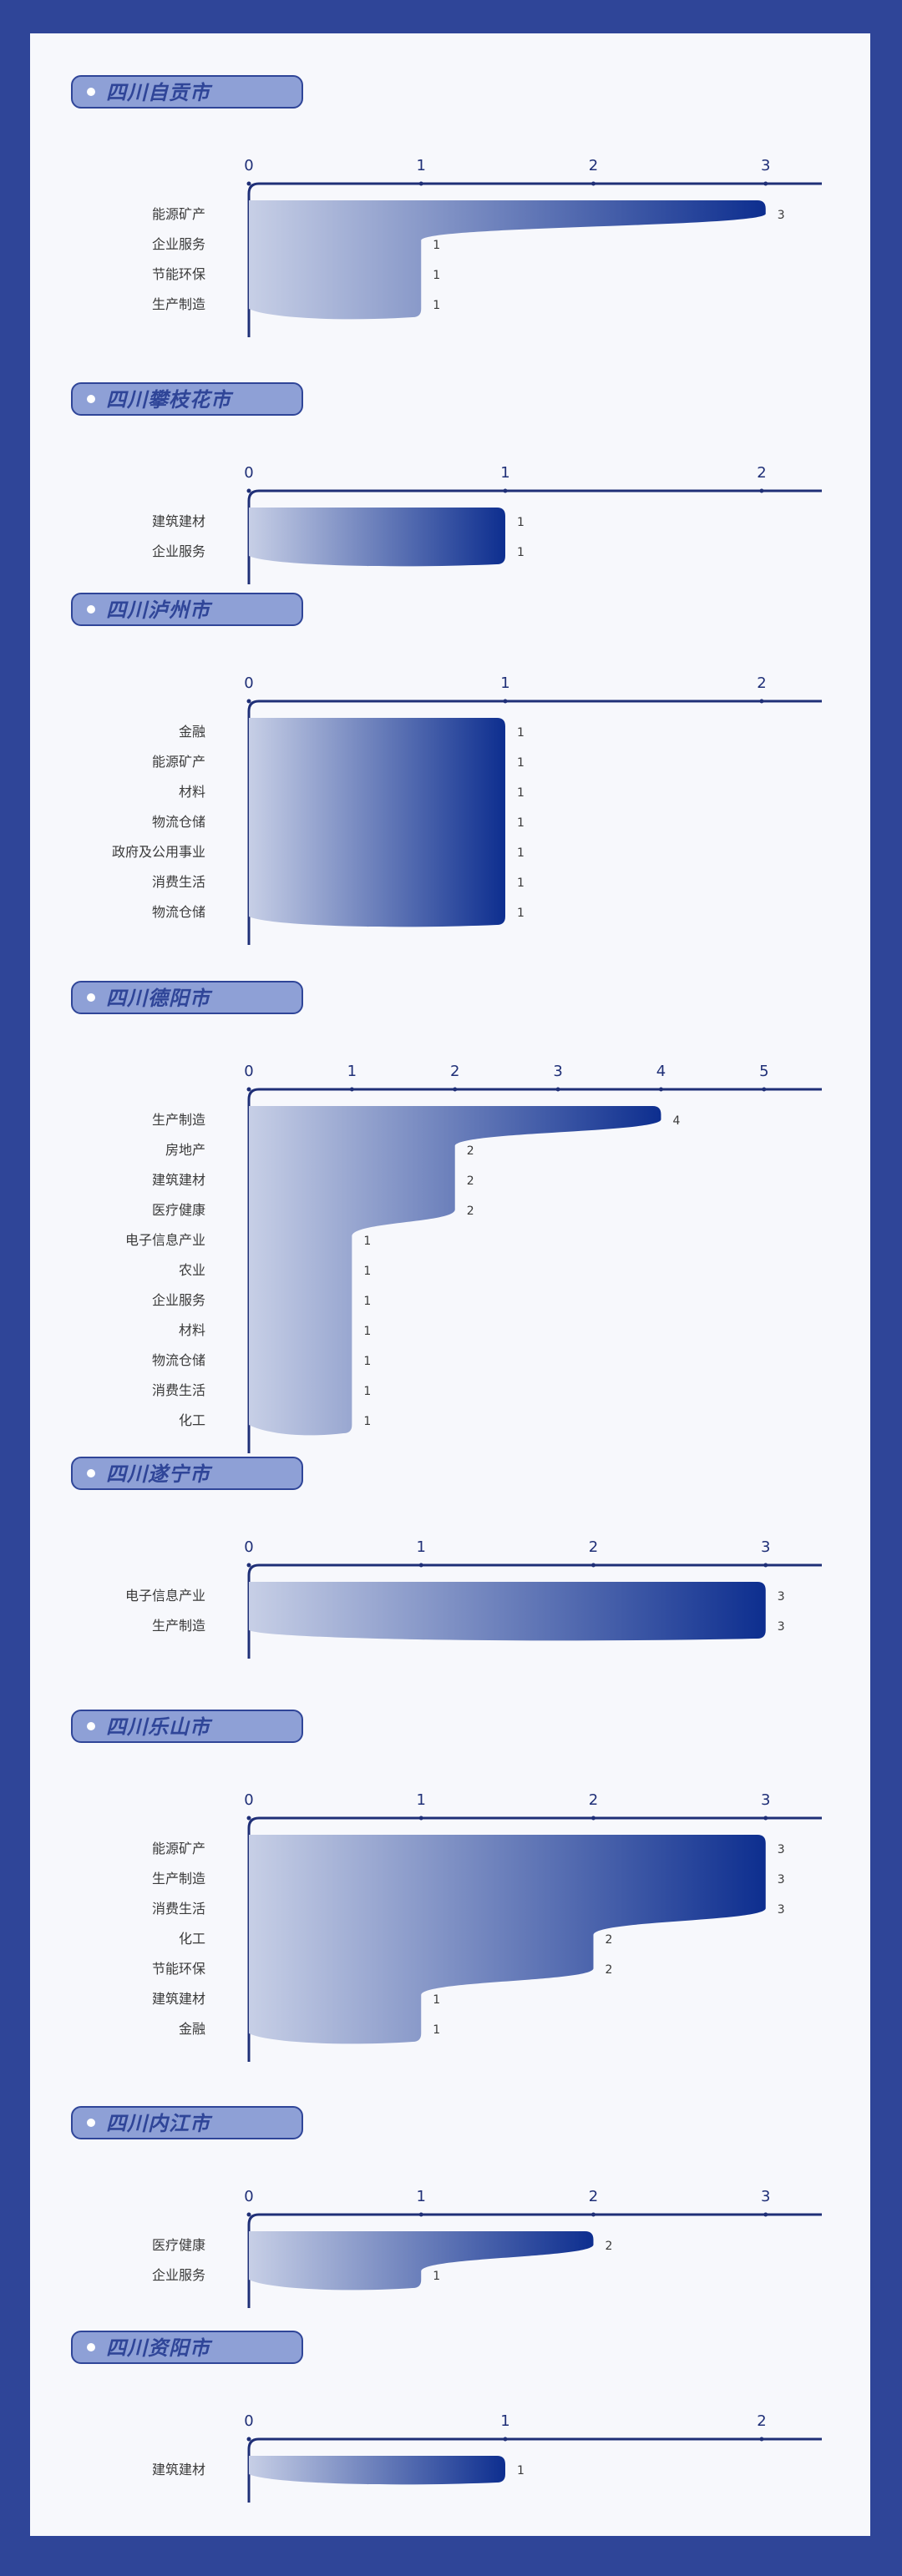 This screenshot has width=902, height=2576. I want to click on category-label: 金融, so click(192, 732).